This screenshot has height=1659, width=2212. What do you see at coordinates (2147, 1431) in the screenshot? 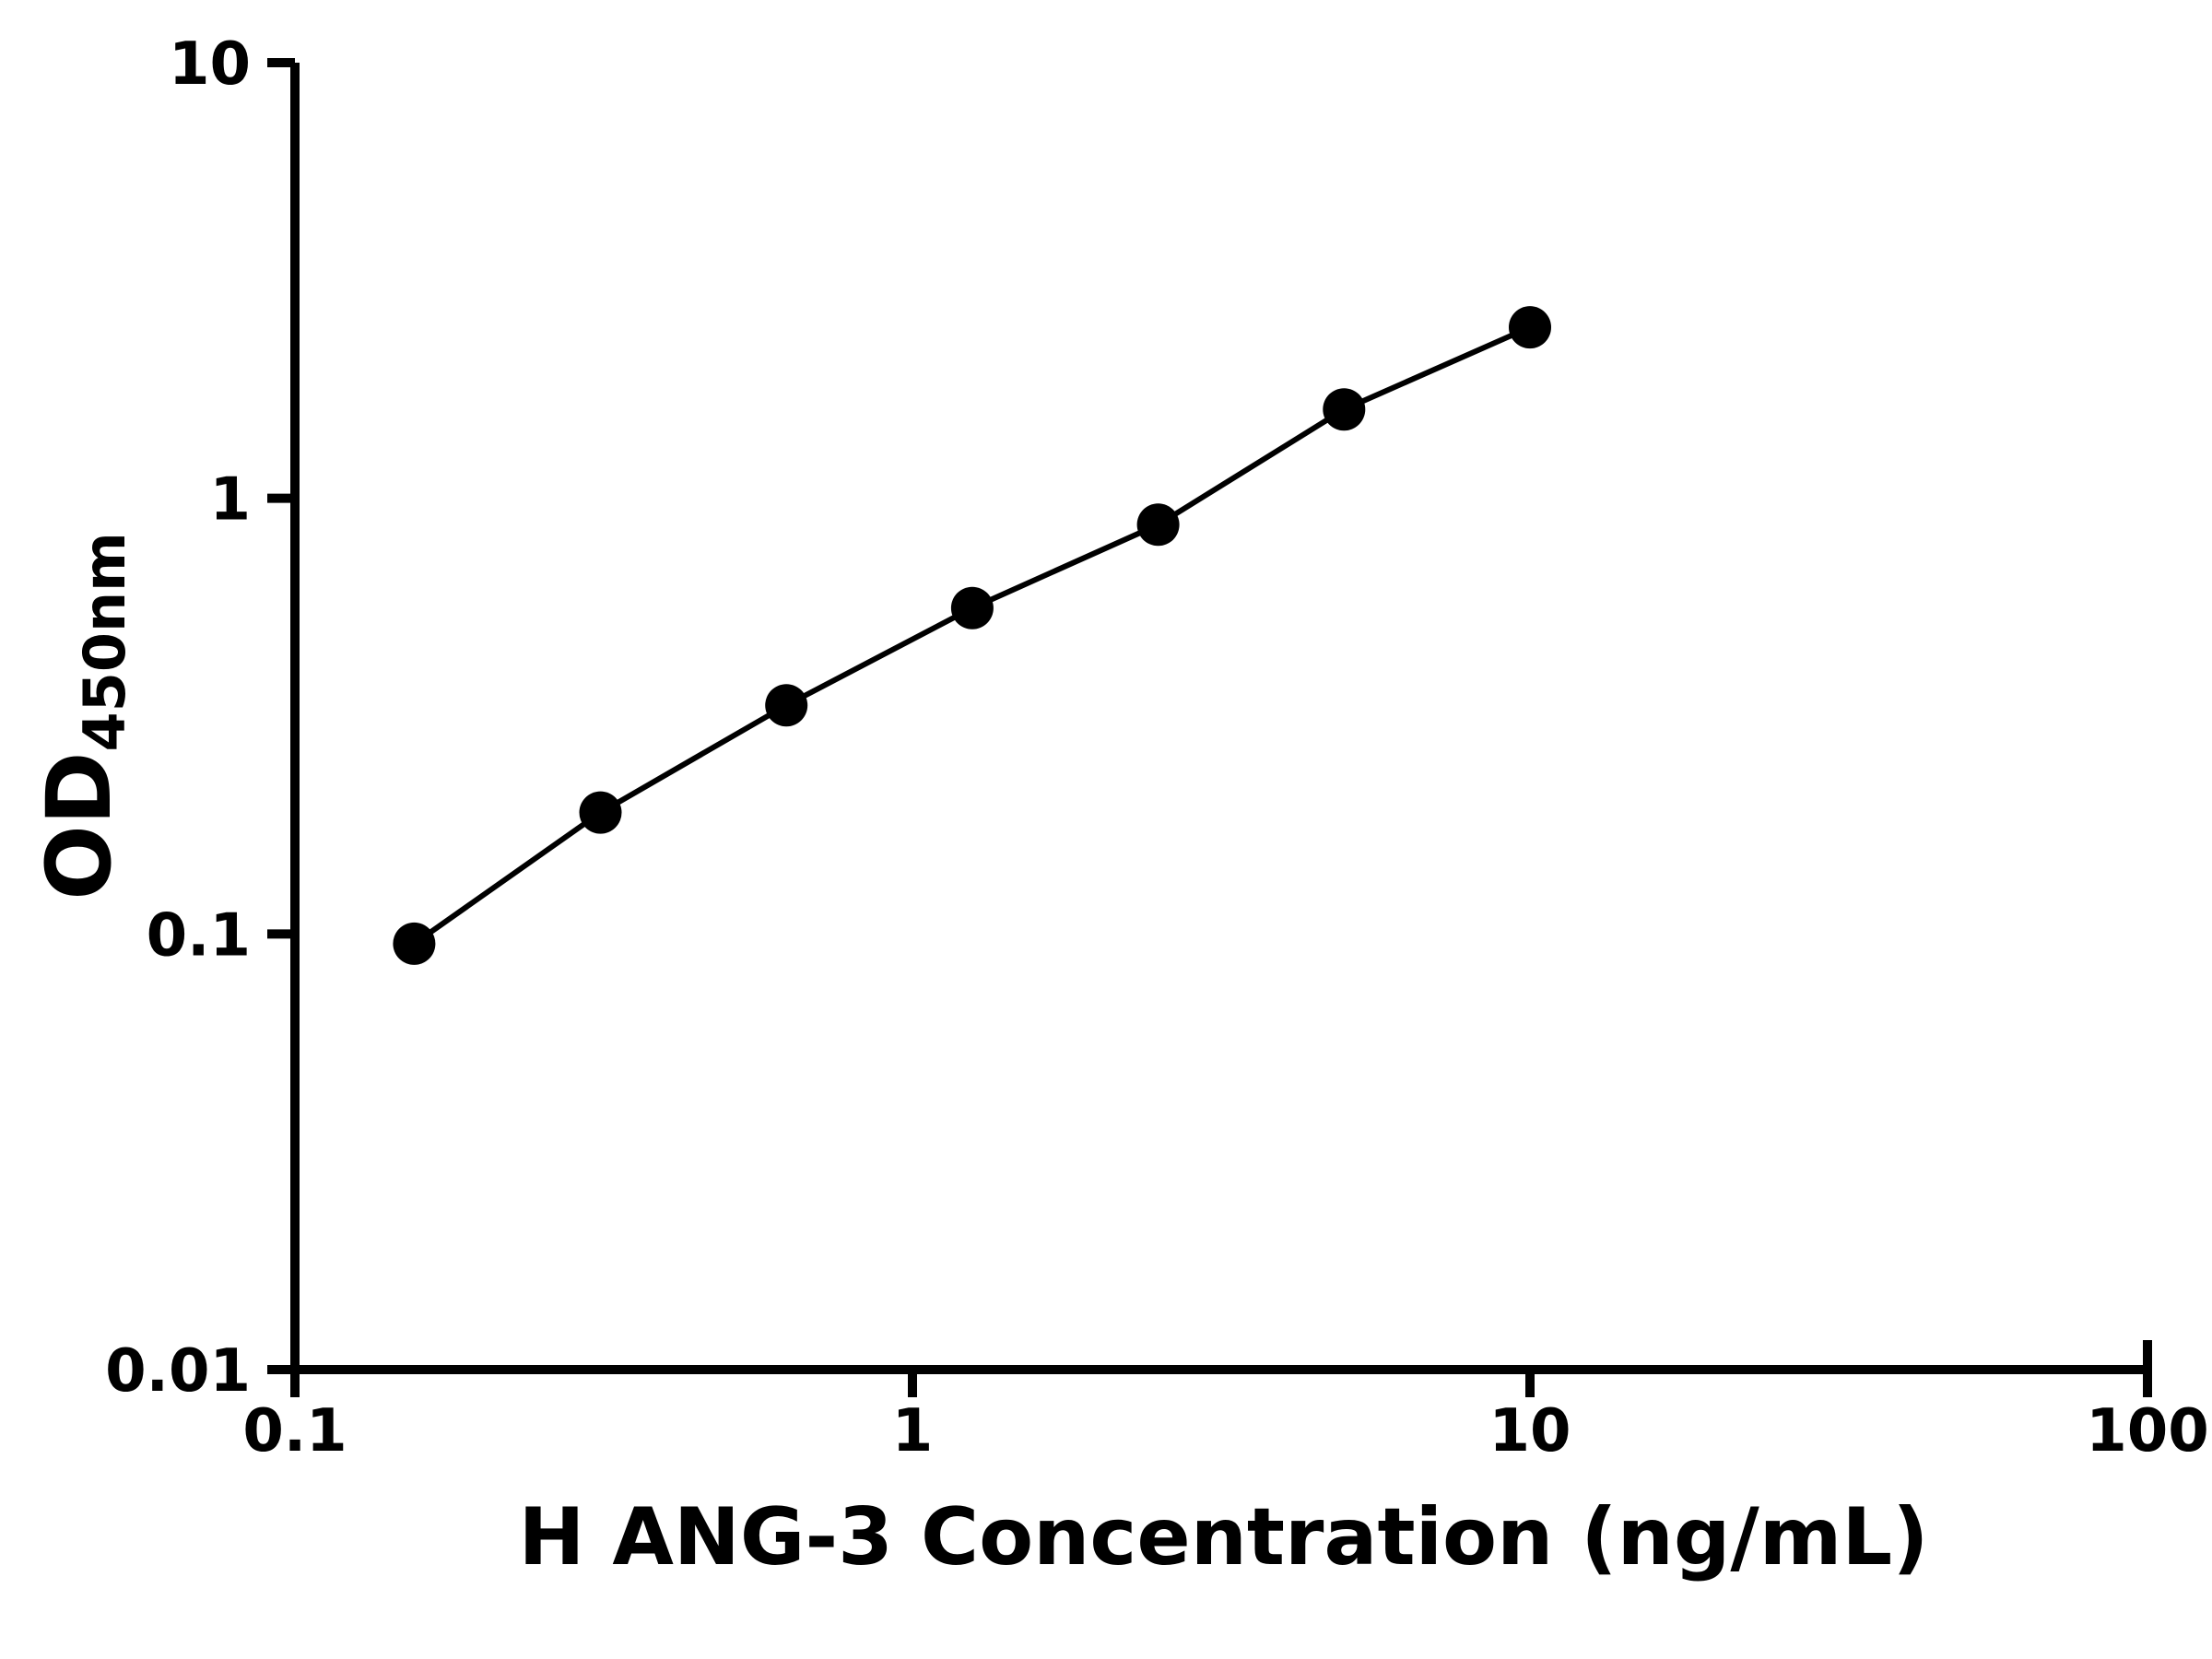
I see `x-tick-label: 100` at bounding box center [2147, 1431].